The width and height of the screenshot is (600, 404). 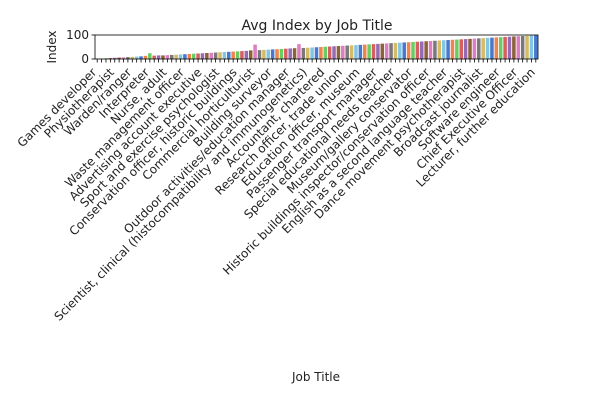 What do you see at coordinates (85, 59) in the screenshot?
I see `y-tick-label: 0` at bounding box center [85, 59].